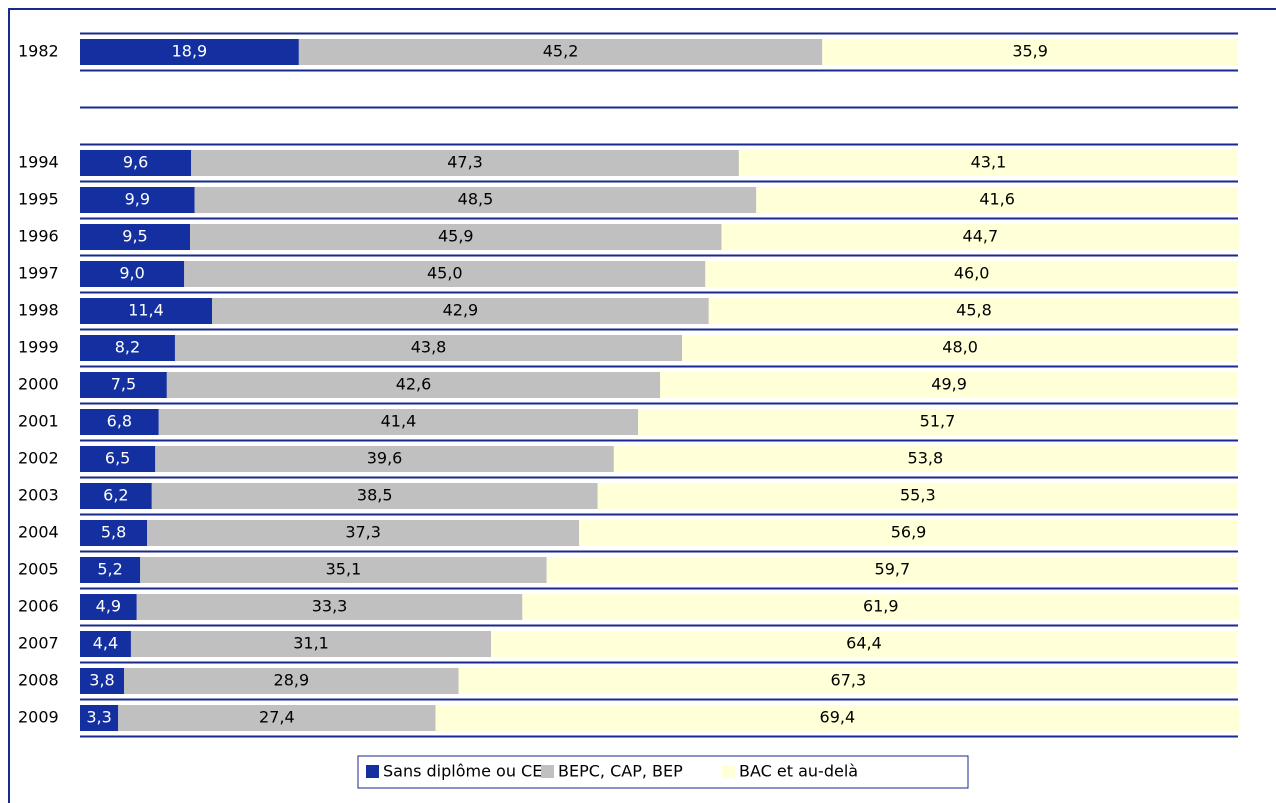 This screenshot has width=1276, height=803. Describe the element at coordinates (476, 199) in the screenshot. I see `data-label: 48,5` at that location.